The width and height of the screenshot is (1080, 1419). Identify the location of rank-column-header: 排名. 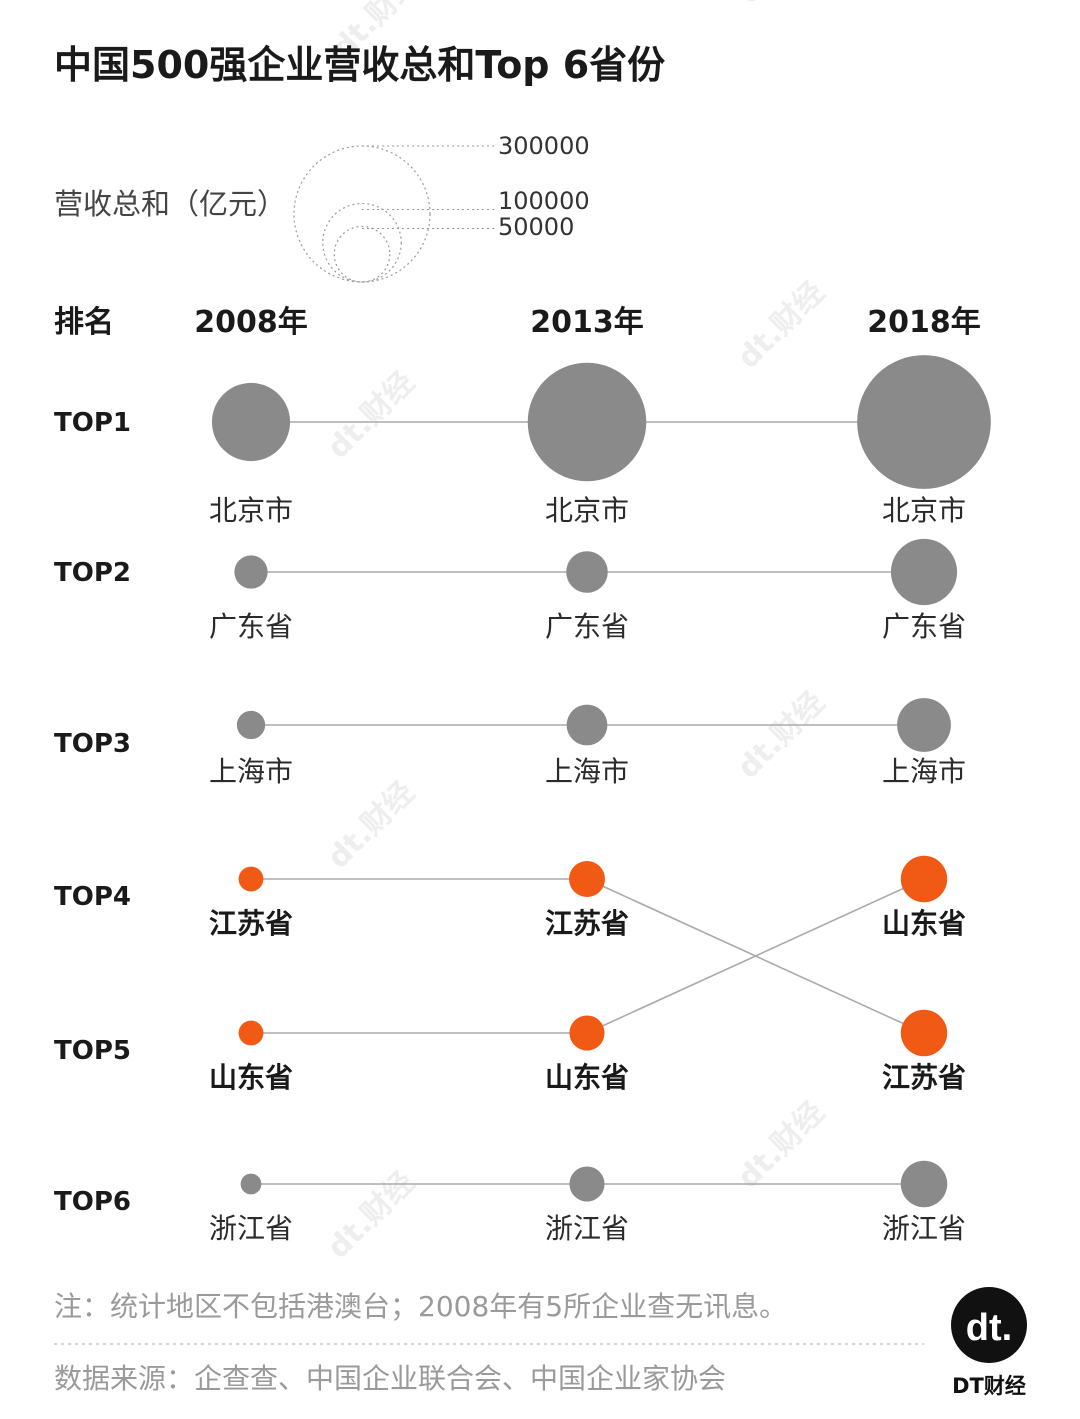
(84, 322).